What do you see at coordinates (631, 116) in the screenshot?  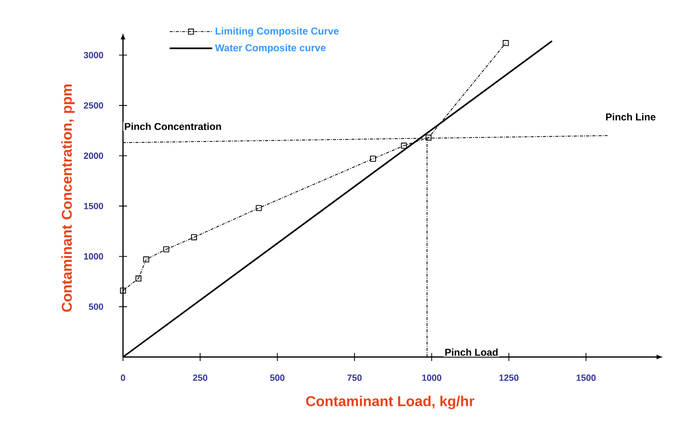 I see `annotation: Pinch Line` at bounding box center [631, 116].